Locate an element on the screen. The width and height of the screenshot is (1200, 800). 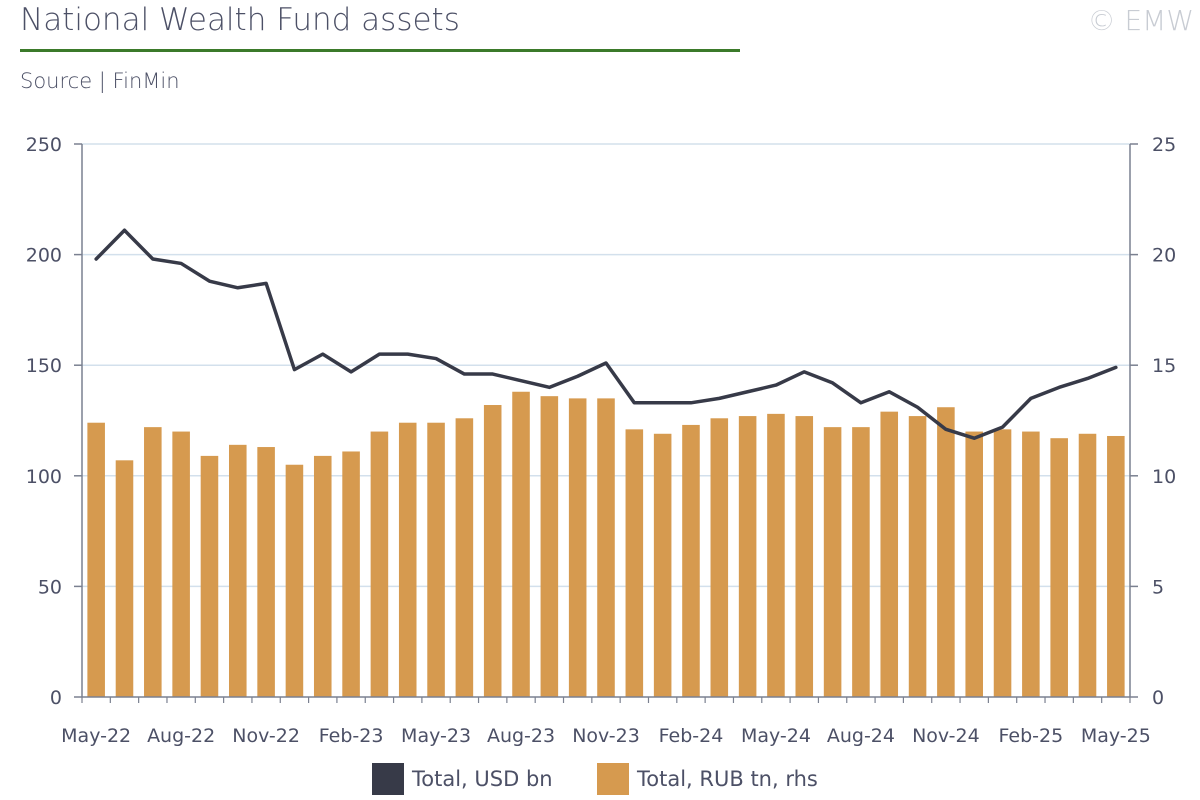
x-tick-label: May-25 is located at coordinates (1116, 736).